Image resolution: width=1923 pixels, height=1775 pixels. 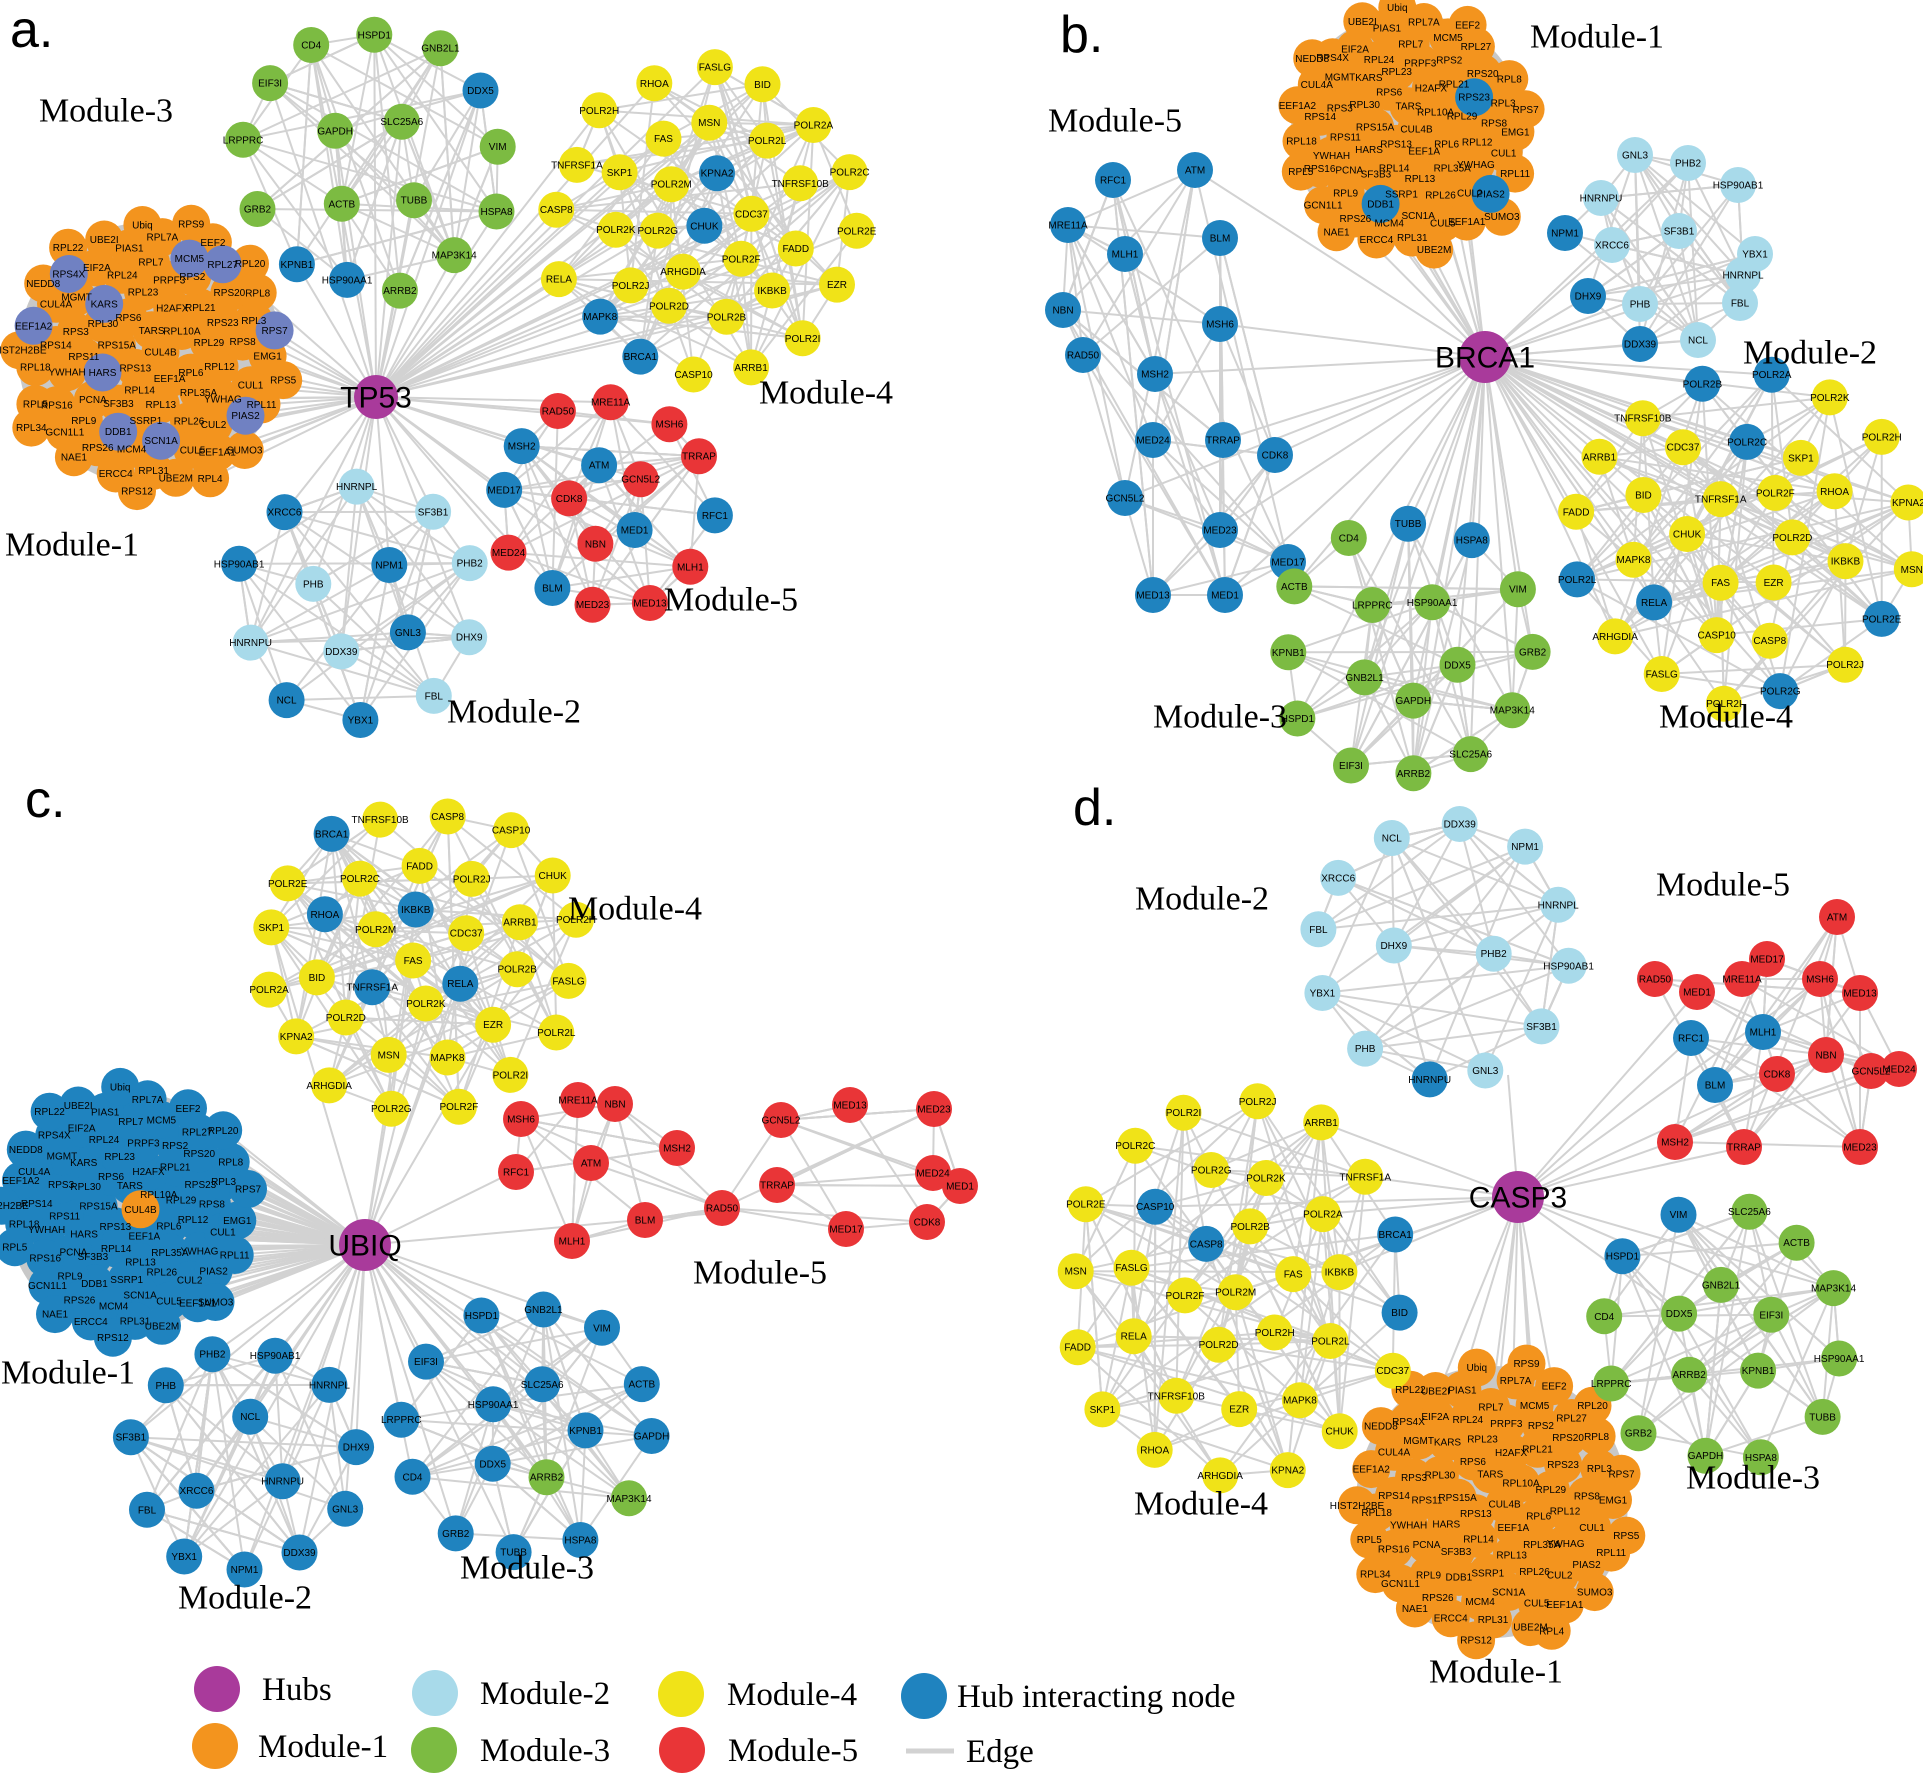 I want to click on svg-text: TNFRSF1A, so click(x=1365, y=1177).